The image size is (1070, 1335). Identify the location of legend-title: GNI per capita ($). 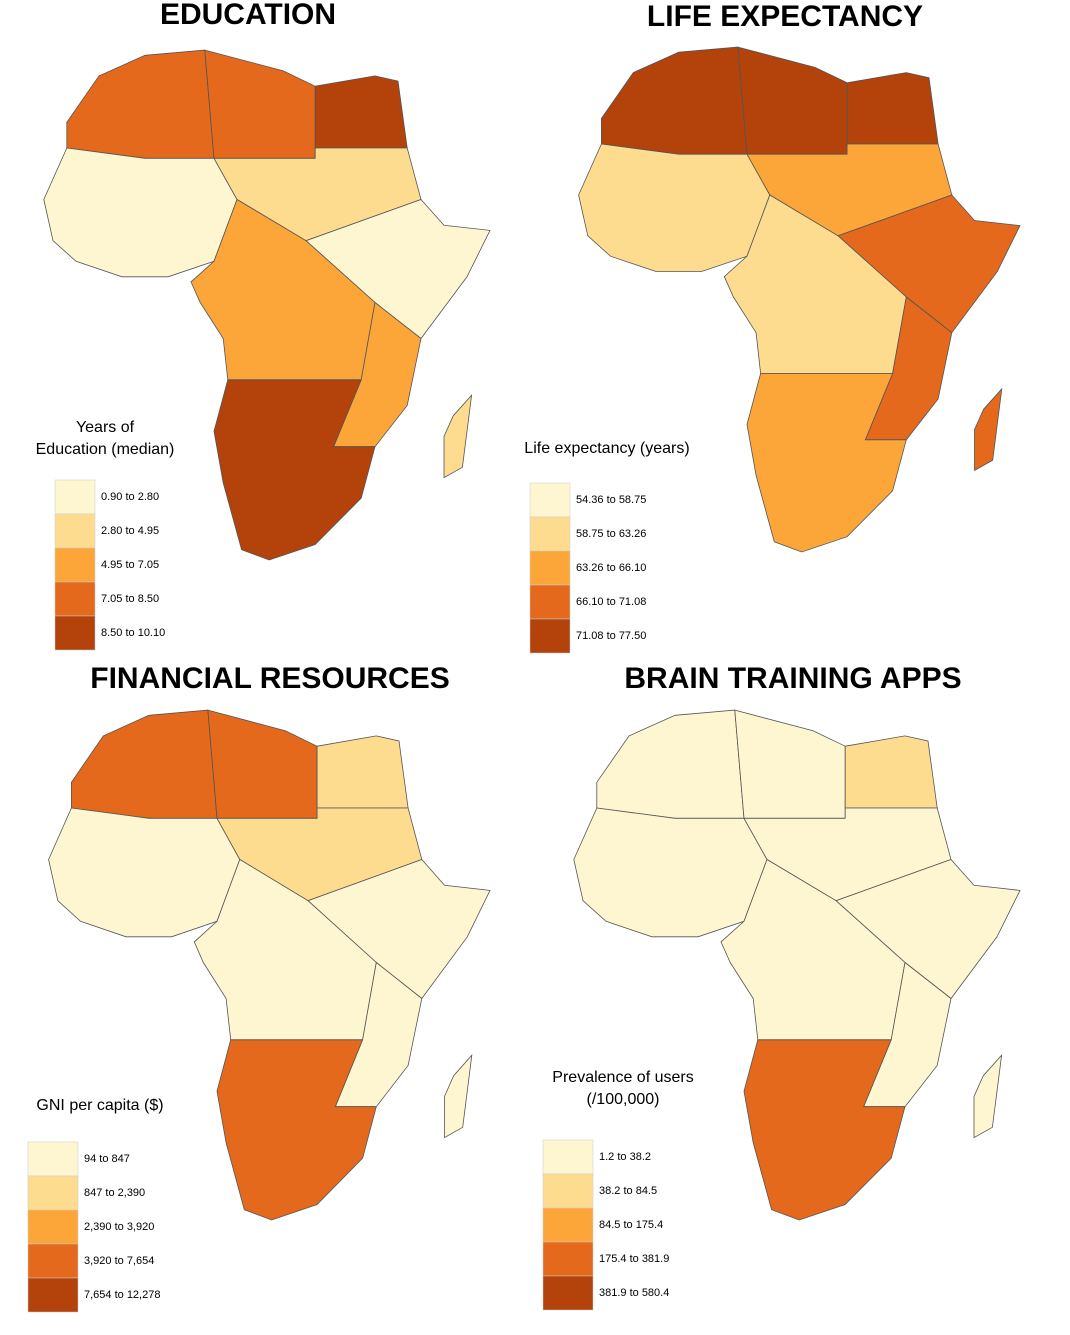
(99, 1105).